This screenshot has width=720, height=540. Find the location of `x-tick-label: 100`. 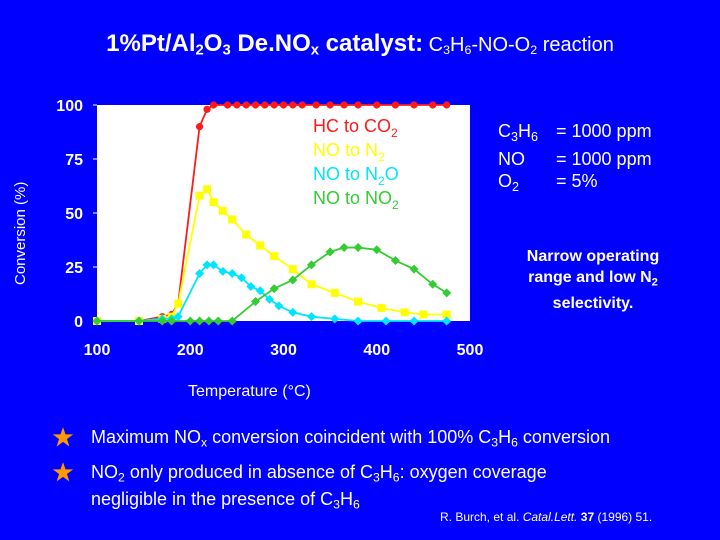

x-tick-label: 100 is located at coordinates (97, 350).